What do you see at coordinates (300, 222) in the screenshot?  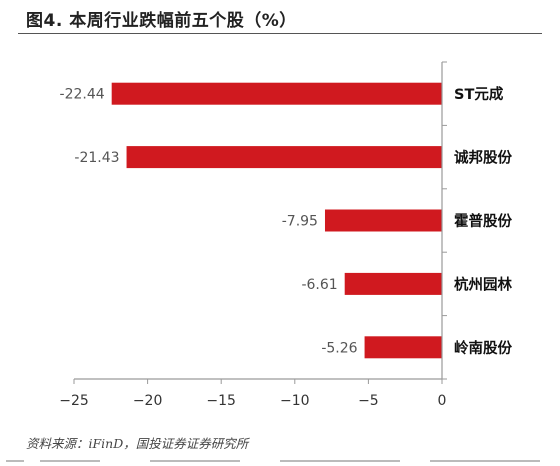 I see `value-label-2: -7.95` at bounding box center [300, 222].